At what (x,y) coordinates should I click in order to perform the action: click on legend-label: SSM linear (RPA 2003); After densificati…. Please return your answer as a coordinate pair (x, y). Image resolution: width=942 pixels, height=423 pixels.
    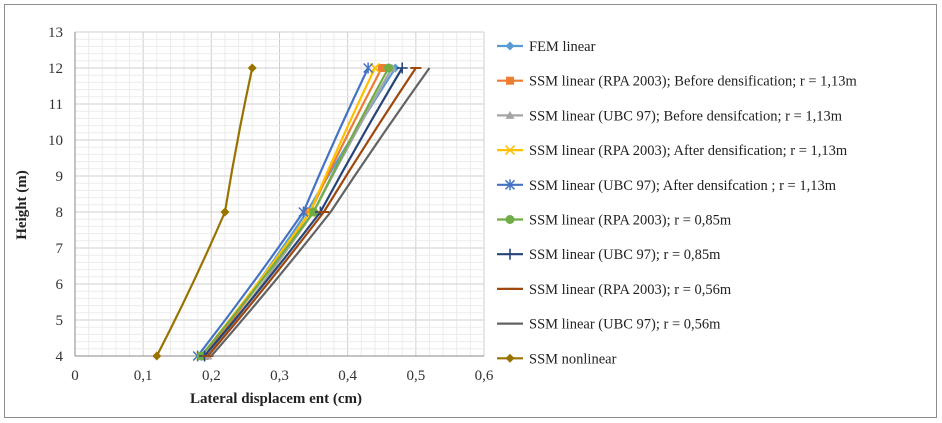
    Looking at the image, I should click on (688, 151).